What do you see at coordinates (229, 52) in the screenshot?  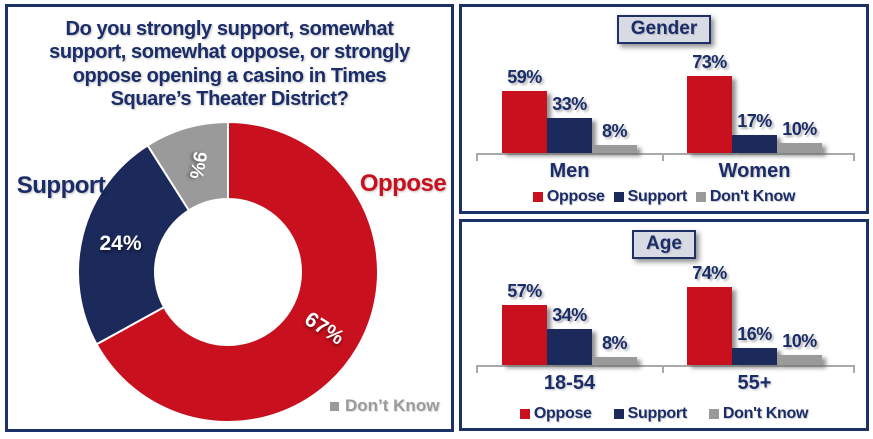 I see `question-title-line: support, somewhat oppose, or strongly` at bounding box center [229, 52].